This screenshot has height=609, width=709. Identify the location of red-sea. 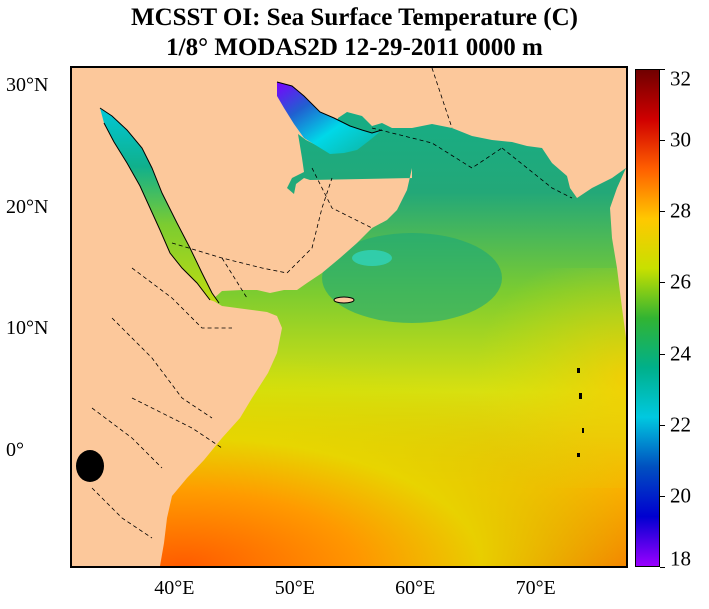
(159, 205).